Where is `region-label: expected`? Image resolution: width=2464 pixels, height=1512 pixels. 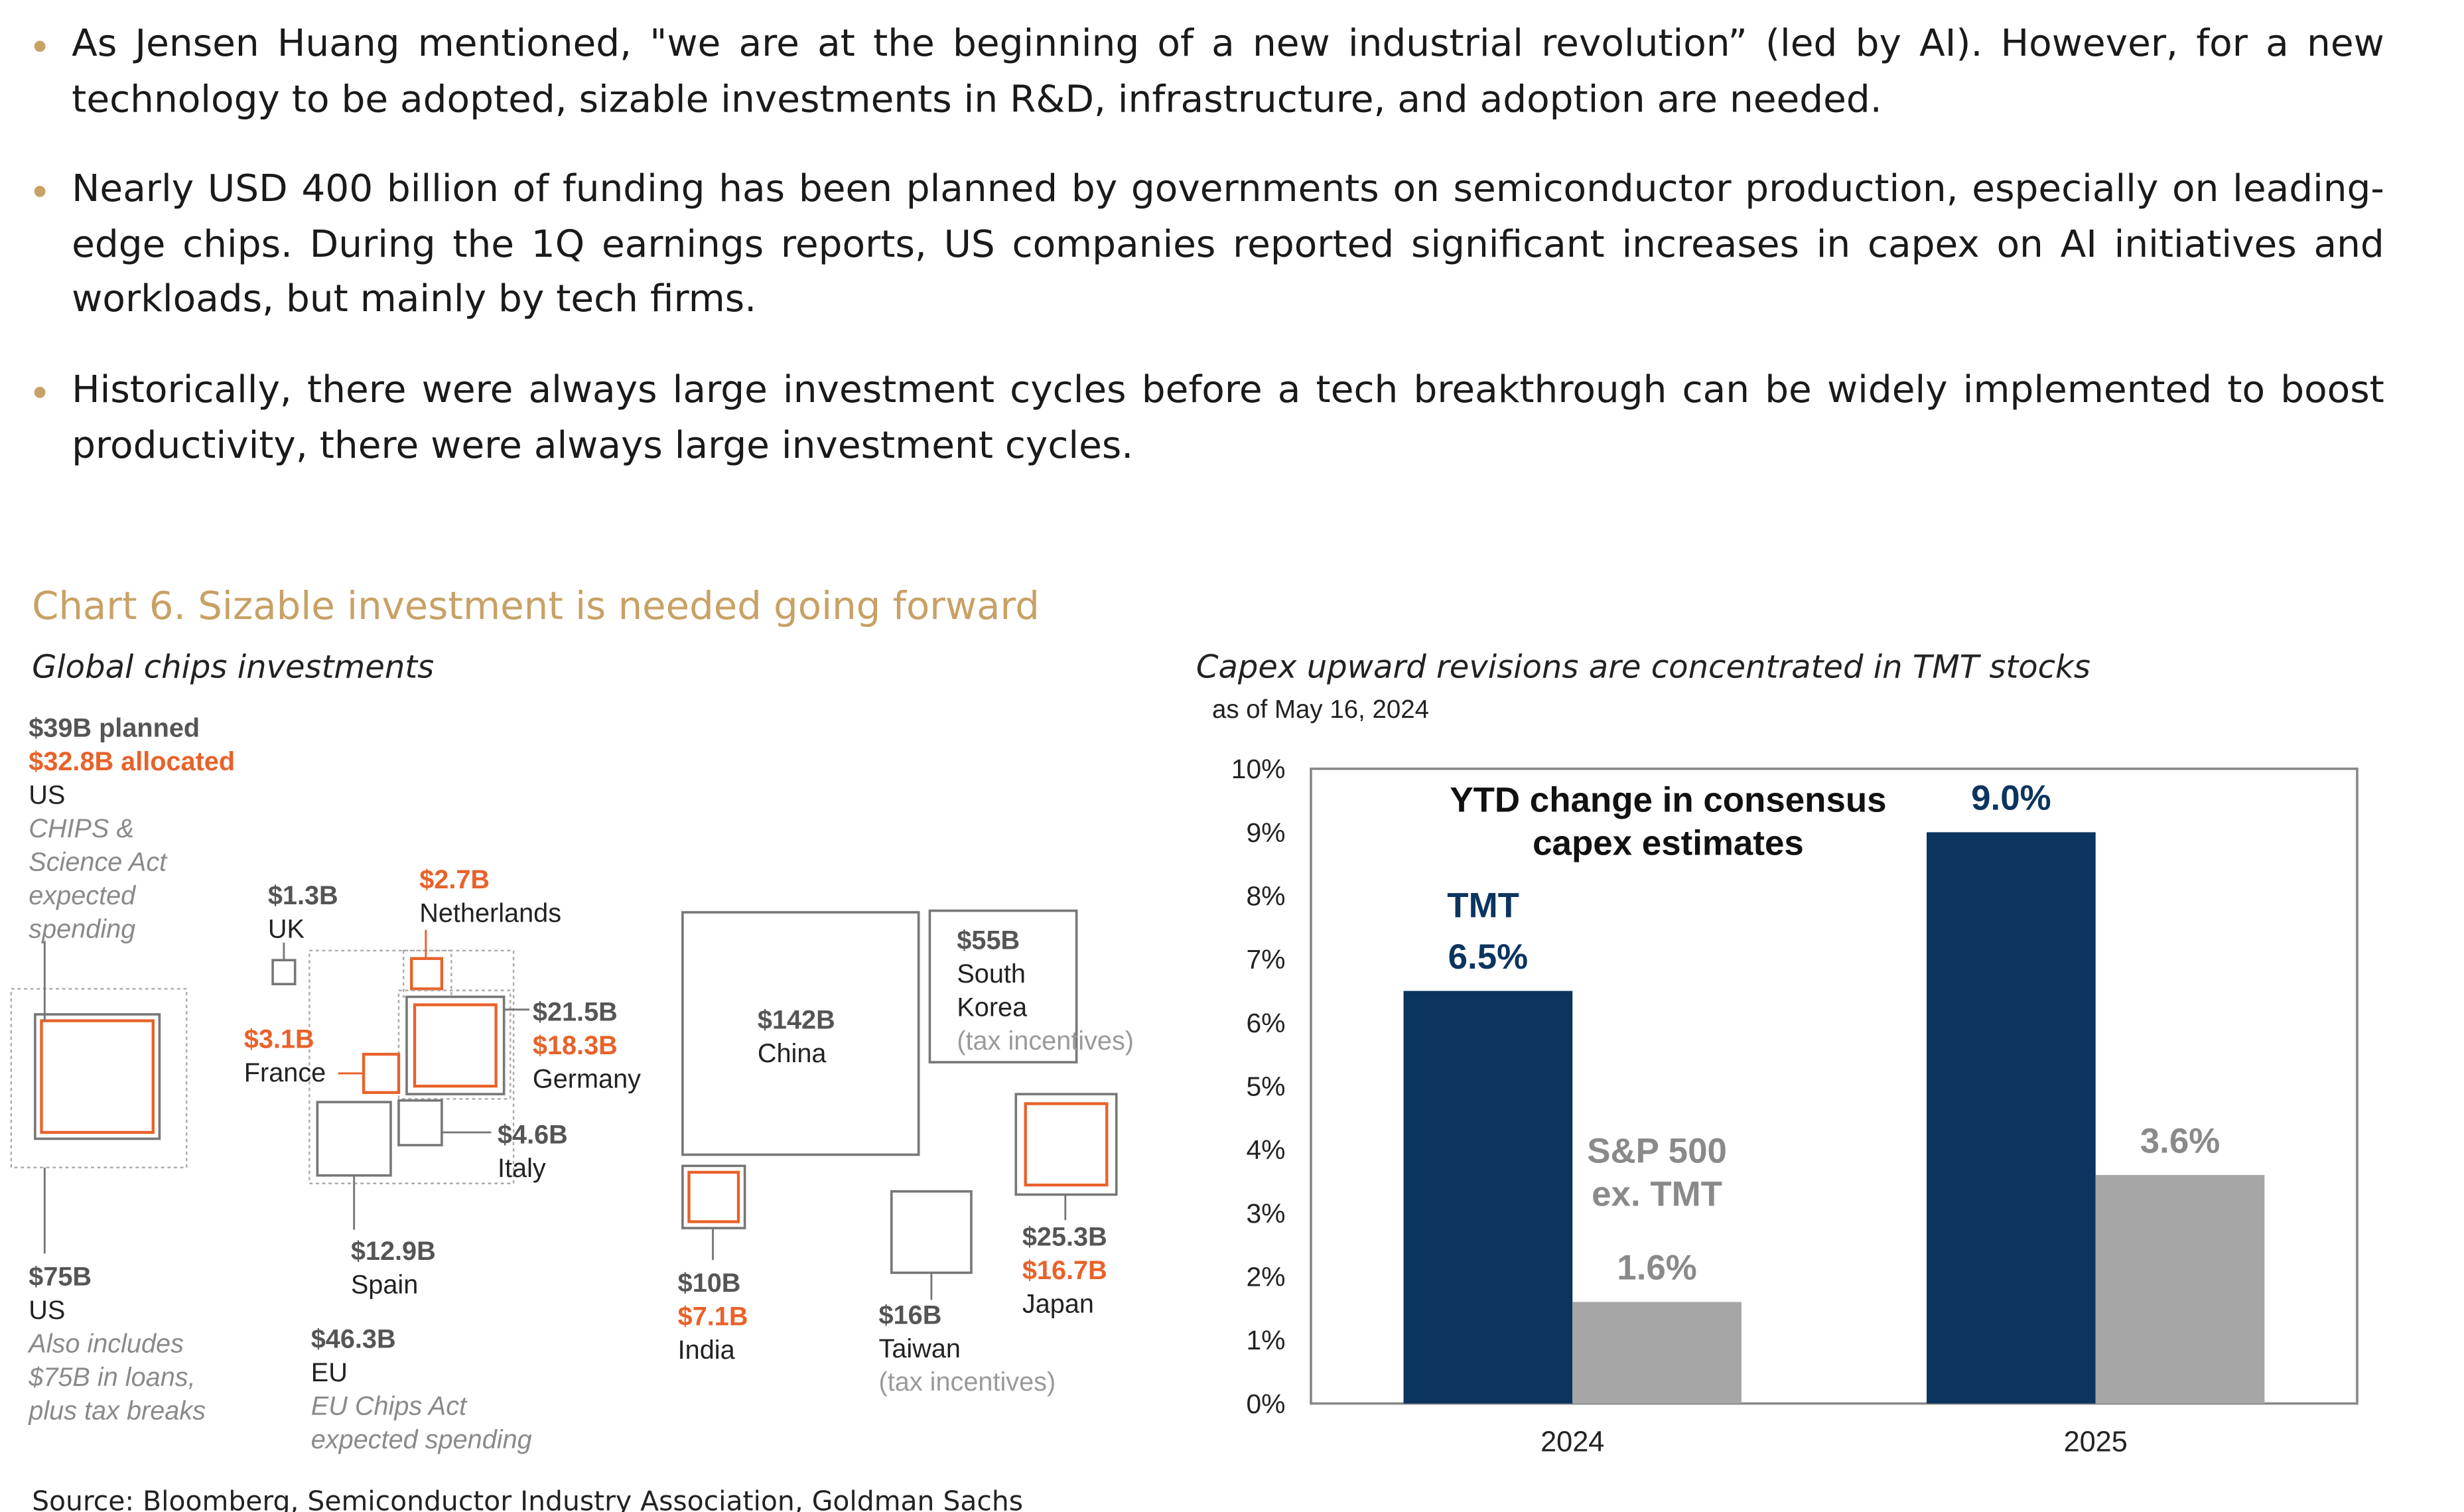 region-label: expected is located at coordinates (83, 895).